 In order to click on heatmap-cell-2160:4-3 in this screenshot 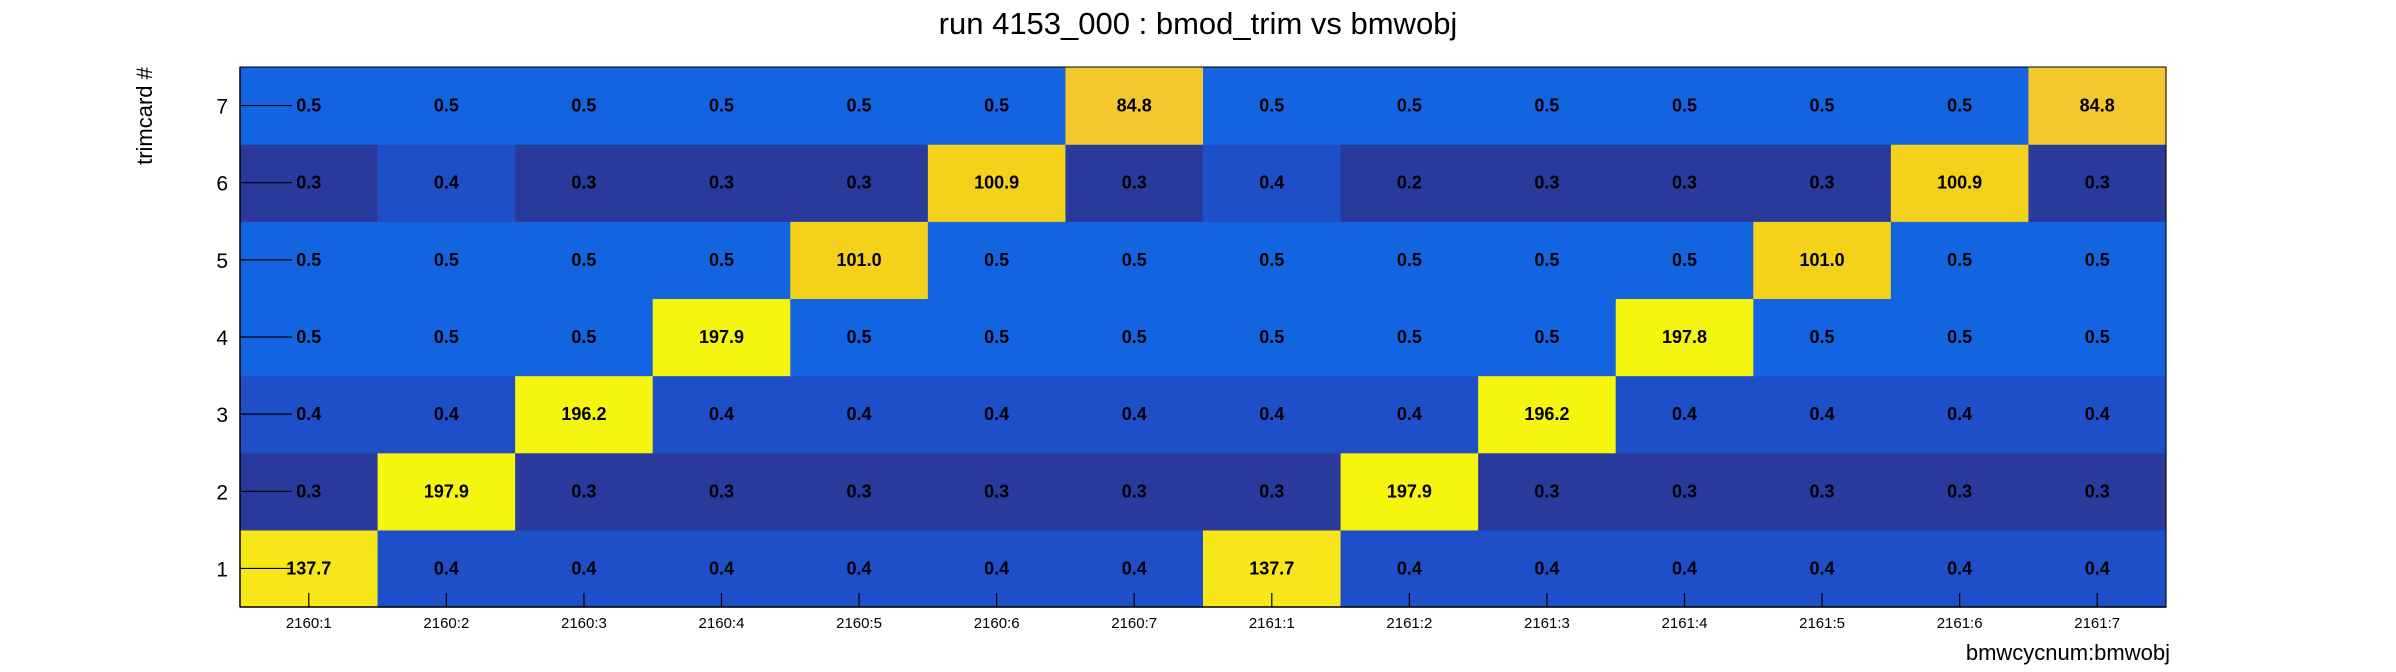, I will do `click(721, 414)`.